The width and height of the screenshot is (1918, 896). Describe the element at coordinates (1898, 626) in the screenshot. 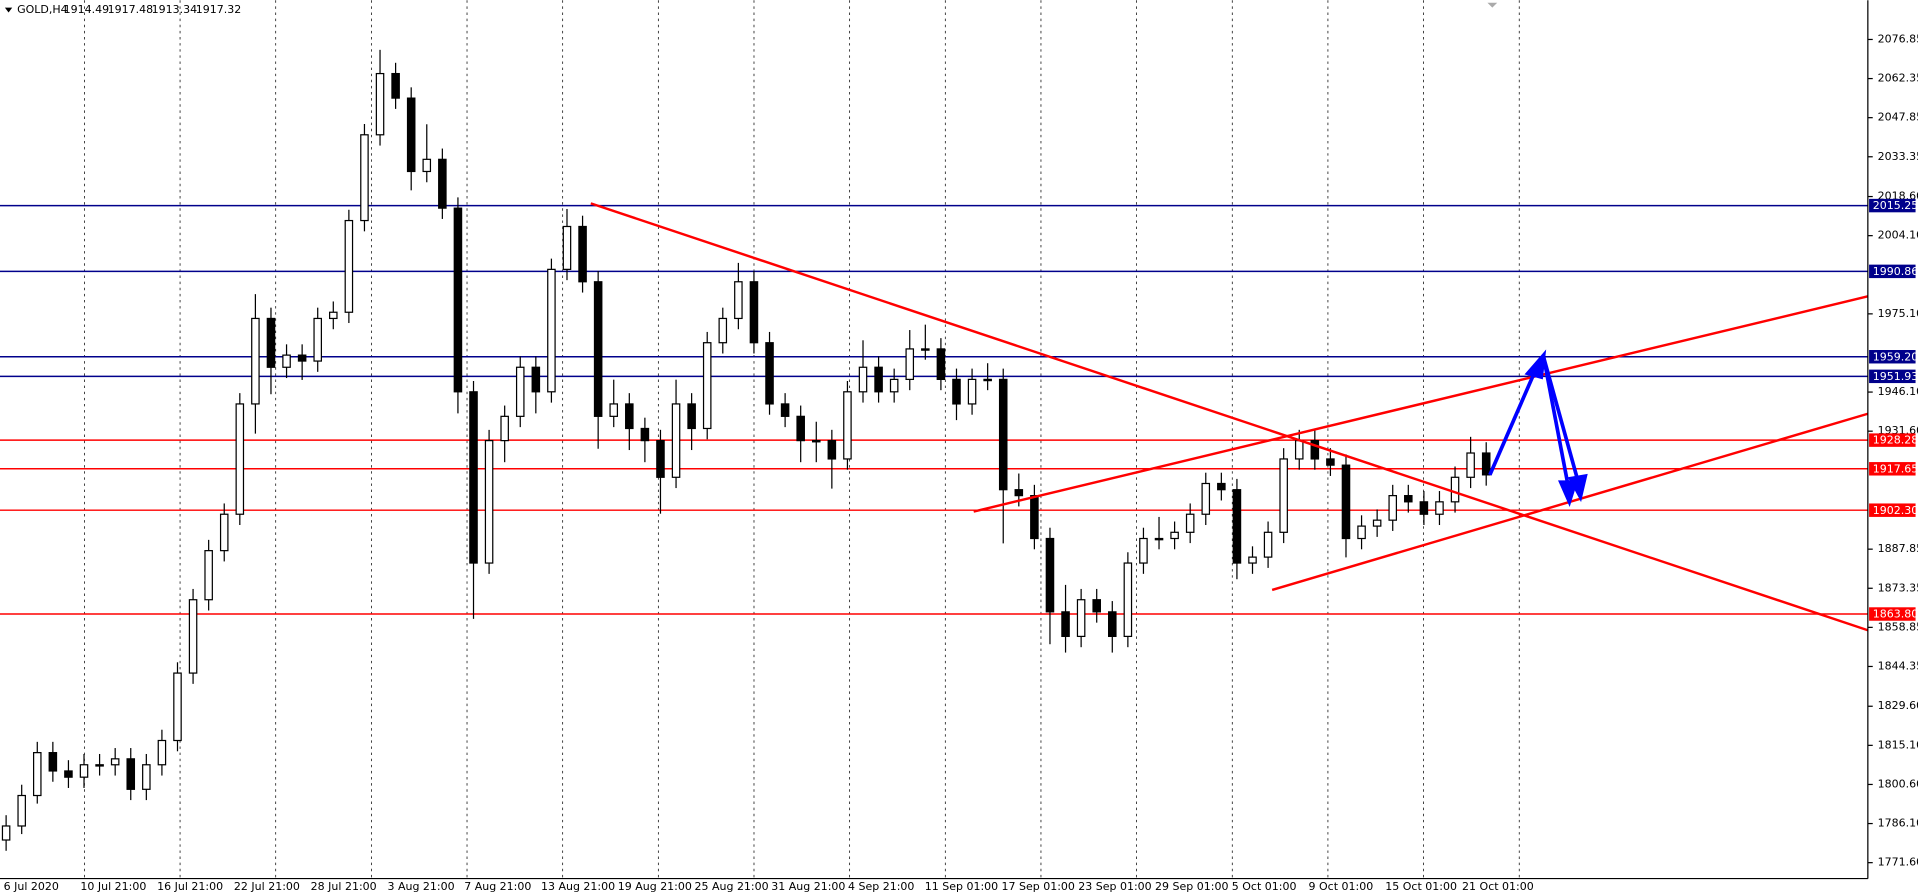

I see `y-tick-label: 1858.85` at that location.